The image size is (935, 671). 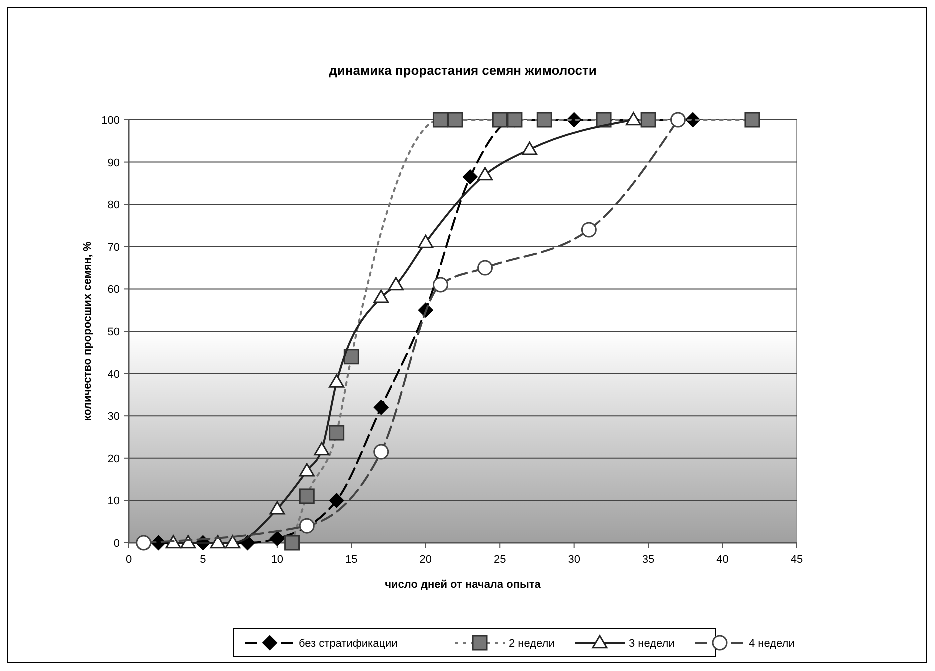 I want to click on x-tick-label: 30, so click(x=574, y=560).